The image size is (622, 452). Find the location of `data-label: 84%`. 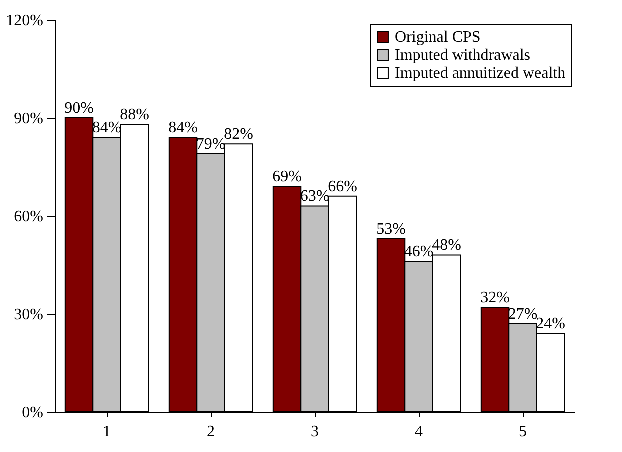

data-label: 84% is located at coordinates (183, 128).